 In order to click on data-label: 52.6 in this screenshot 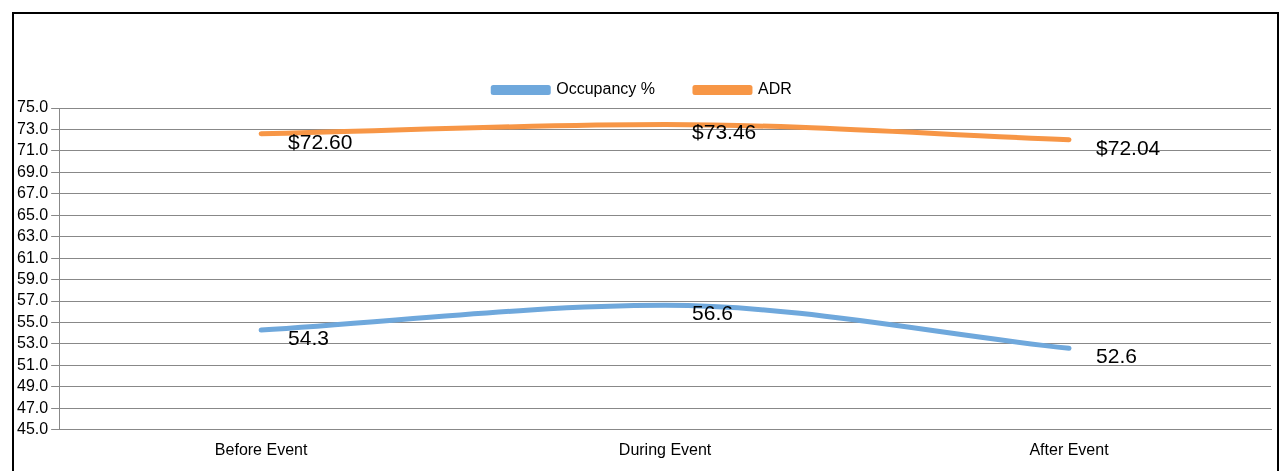, I will do `click(1116, 356)`.